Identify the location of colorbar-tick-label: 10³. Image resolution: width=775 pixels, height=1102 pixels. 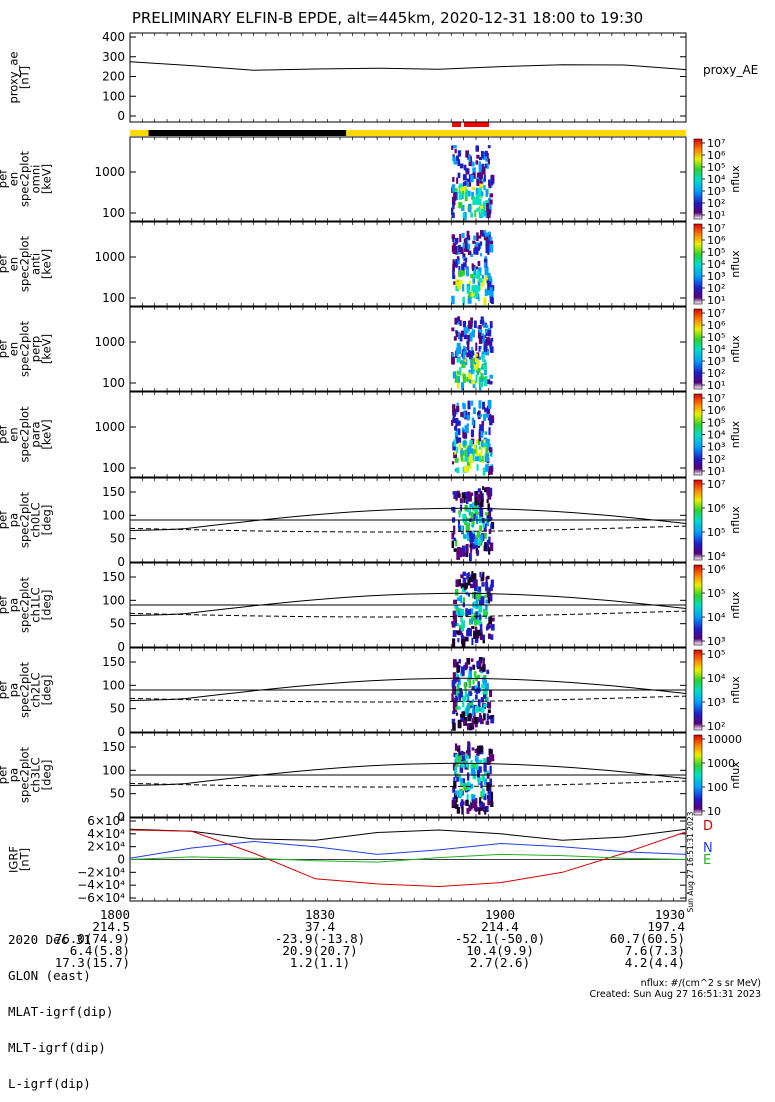
(716, 361).